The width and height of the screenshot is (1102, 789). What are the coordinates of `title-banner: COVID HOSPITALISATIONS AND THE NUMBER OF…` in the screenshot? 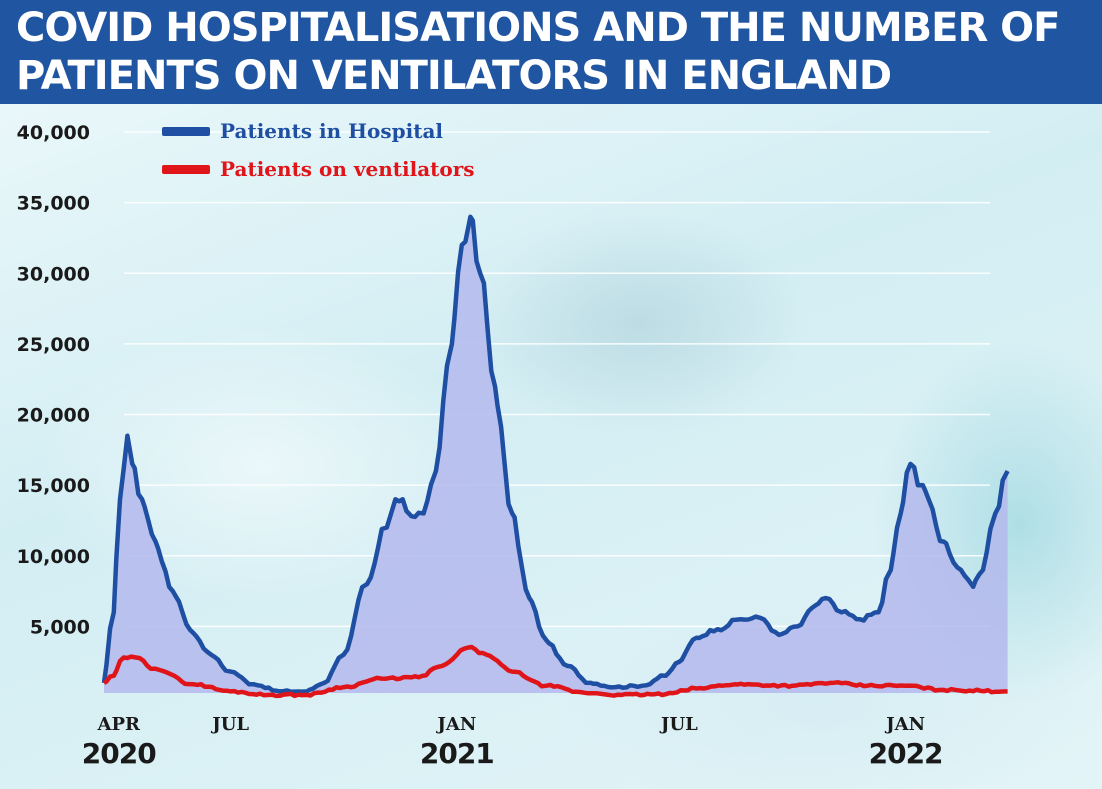 It's located at (551, 52).